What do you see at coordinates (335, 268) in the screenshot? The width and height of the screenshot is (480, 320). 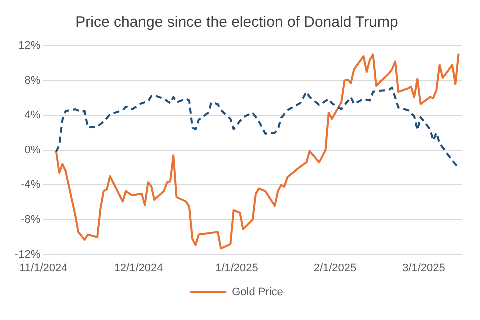 I see `x-tick-label: 2/1/2025` at bounding box center [335, 268].